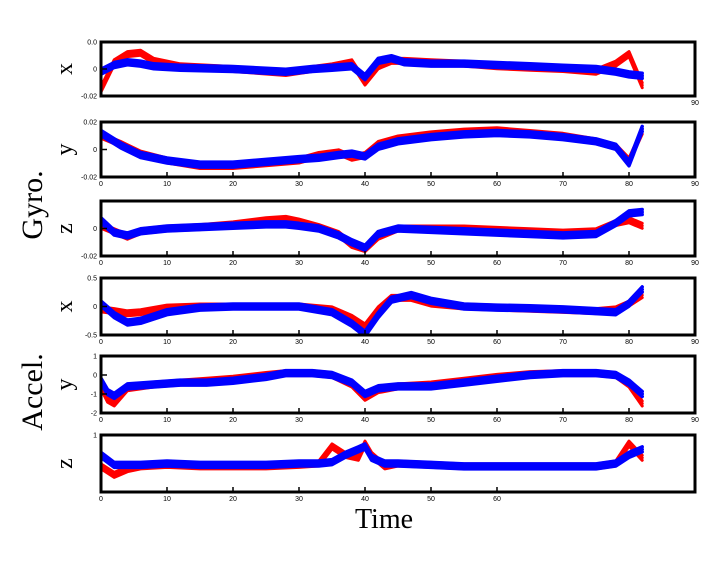 The height and width of the screenshot is (572, 720). What do you see at coordinates (32, 204) in the screenshot?
I see `group-label-gyro: Gyro.` at bounding box center [32, 204].